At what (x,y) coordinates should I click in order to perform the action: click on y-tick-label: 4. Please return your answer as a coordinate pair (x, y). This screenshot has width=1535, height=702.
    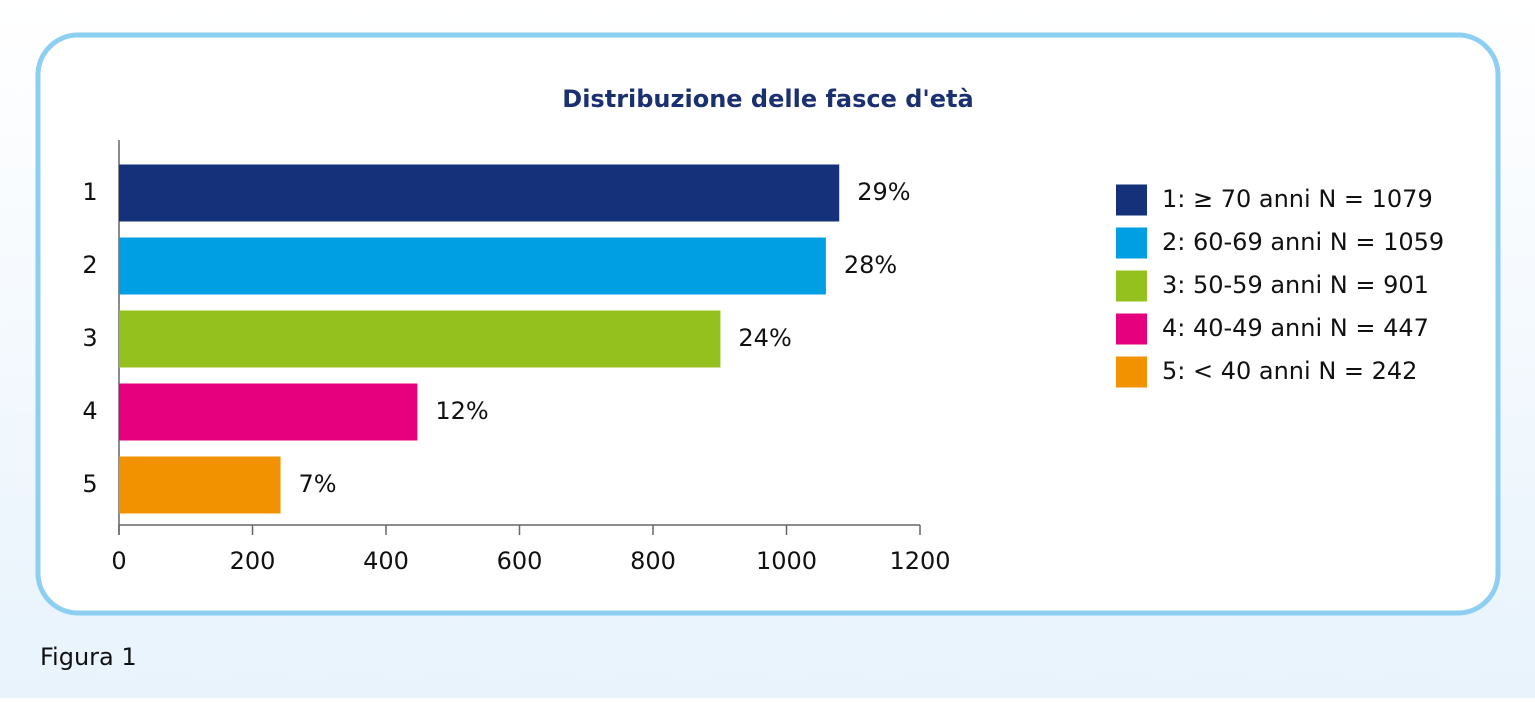
    Looking at the image, I should click on (89, 411).